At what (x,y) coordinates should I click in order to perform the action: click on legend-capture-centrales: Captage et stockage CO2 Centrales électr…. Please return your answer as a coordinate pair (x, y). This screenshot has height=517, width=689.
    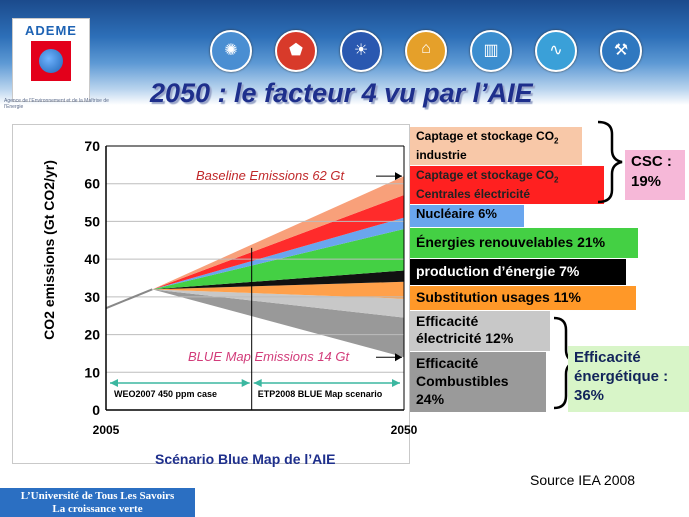
    Looking at the image, I should click on (507, 185).